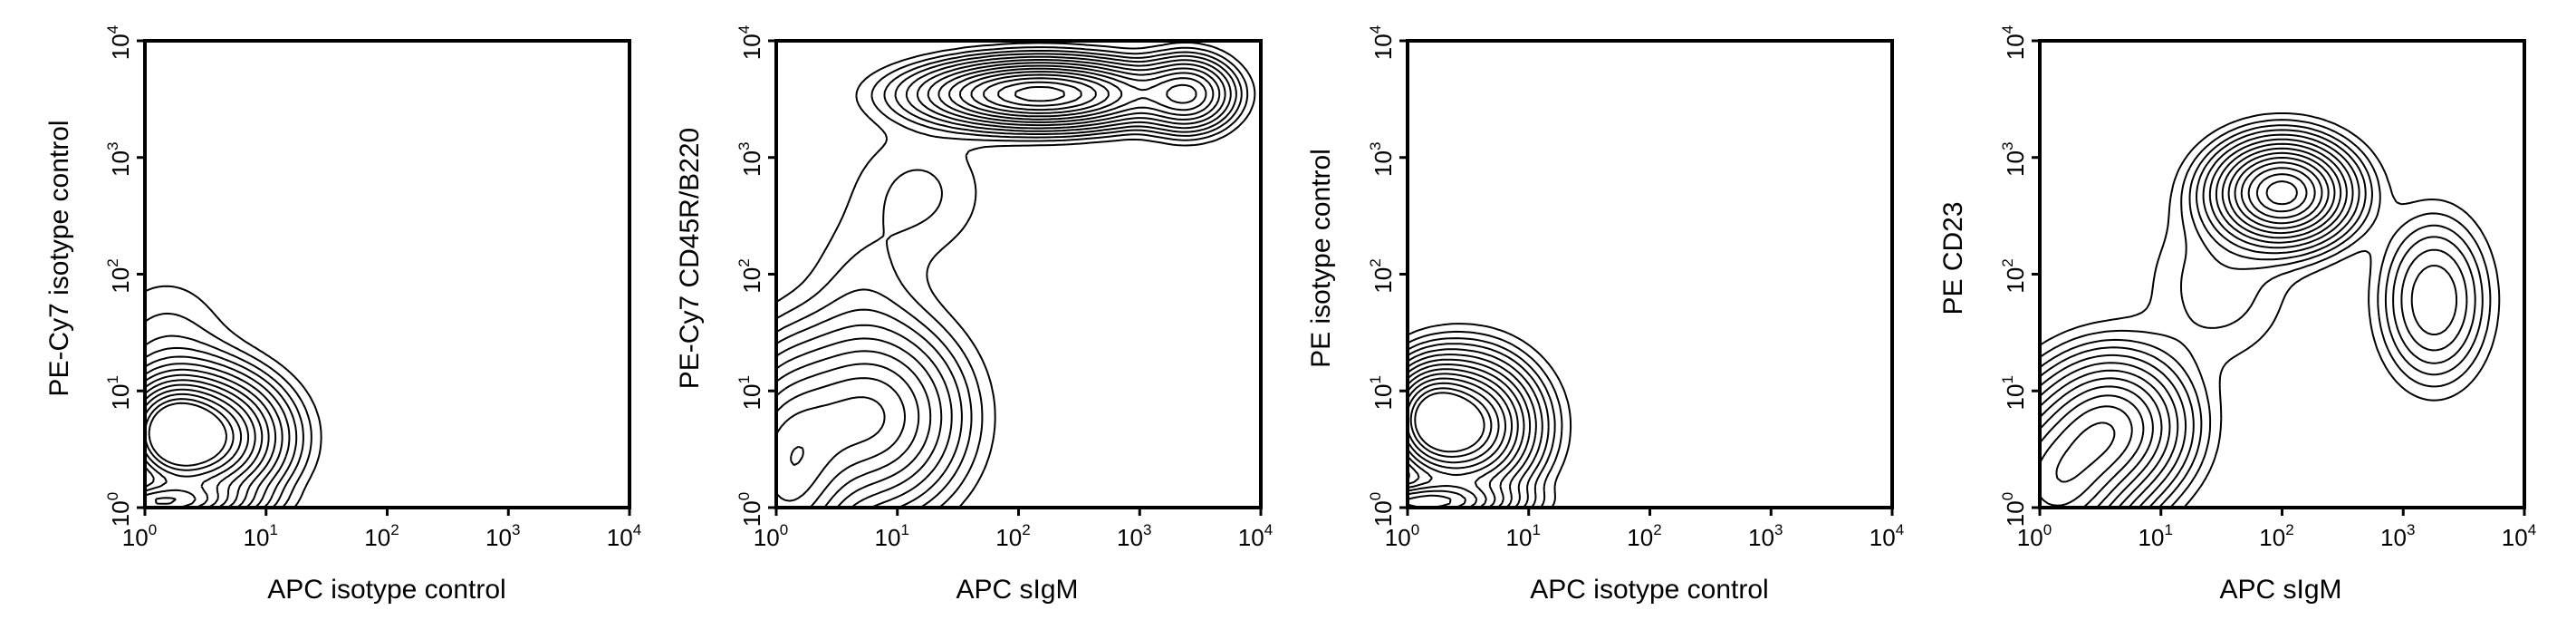  What do you see at coordinates (1953, 258) in the screenshot?
I see `y-axis-label: PE CD23` at bounding box center [1953, 258].